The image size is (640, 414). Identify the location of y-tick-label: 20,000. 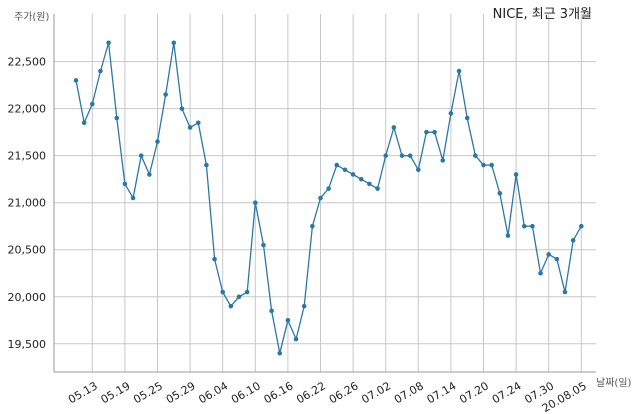
(27, 297).